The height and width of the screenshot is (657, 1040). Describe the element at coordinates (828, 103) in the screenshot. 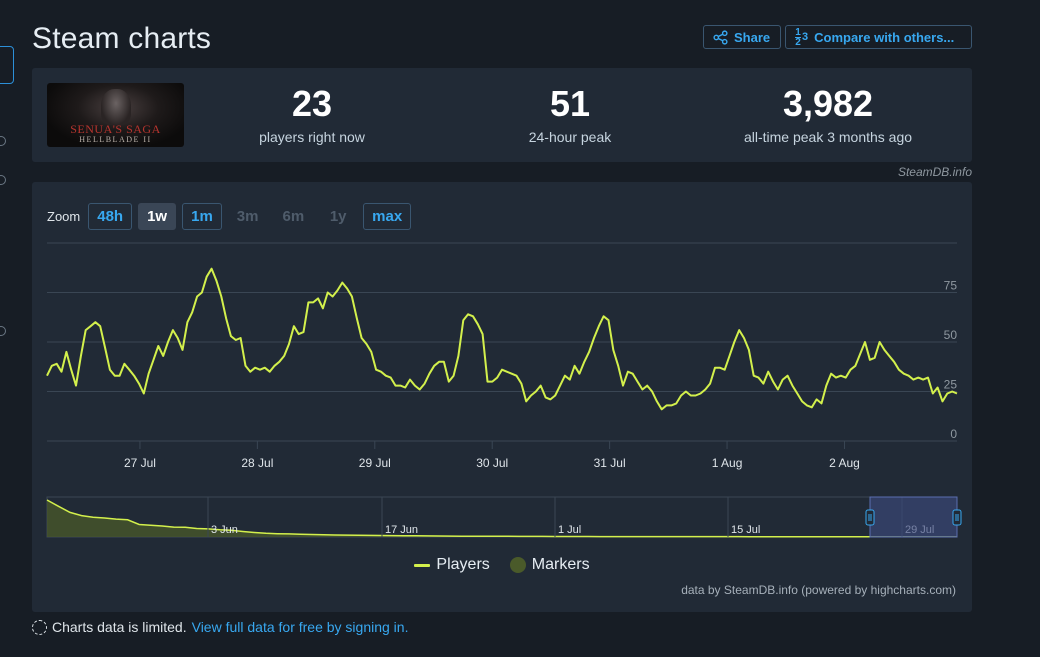

I see `stat-value: 3,982` at that location.